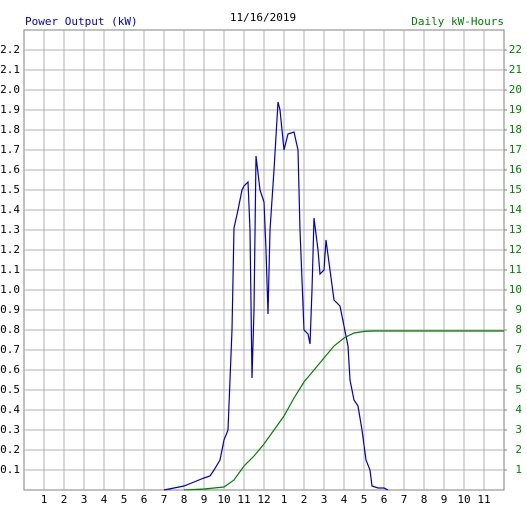 The height and width of the screenshot is (510, 527). Describe the element at coordinates (10, 389) in the screenshot. I see `y-tick-label: 0.5` at that location.